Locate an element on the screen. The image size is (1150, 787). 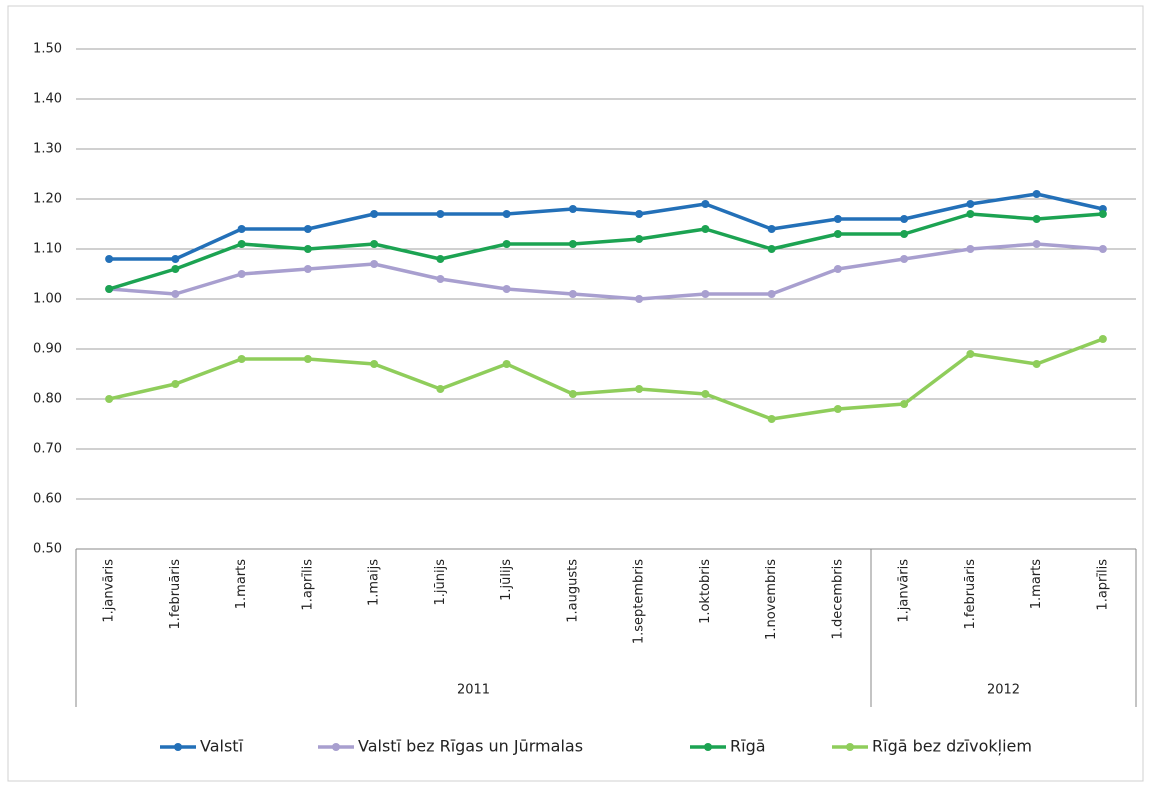
y-tick-label: 1.10 is located at coordinates (47, 249).